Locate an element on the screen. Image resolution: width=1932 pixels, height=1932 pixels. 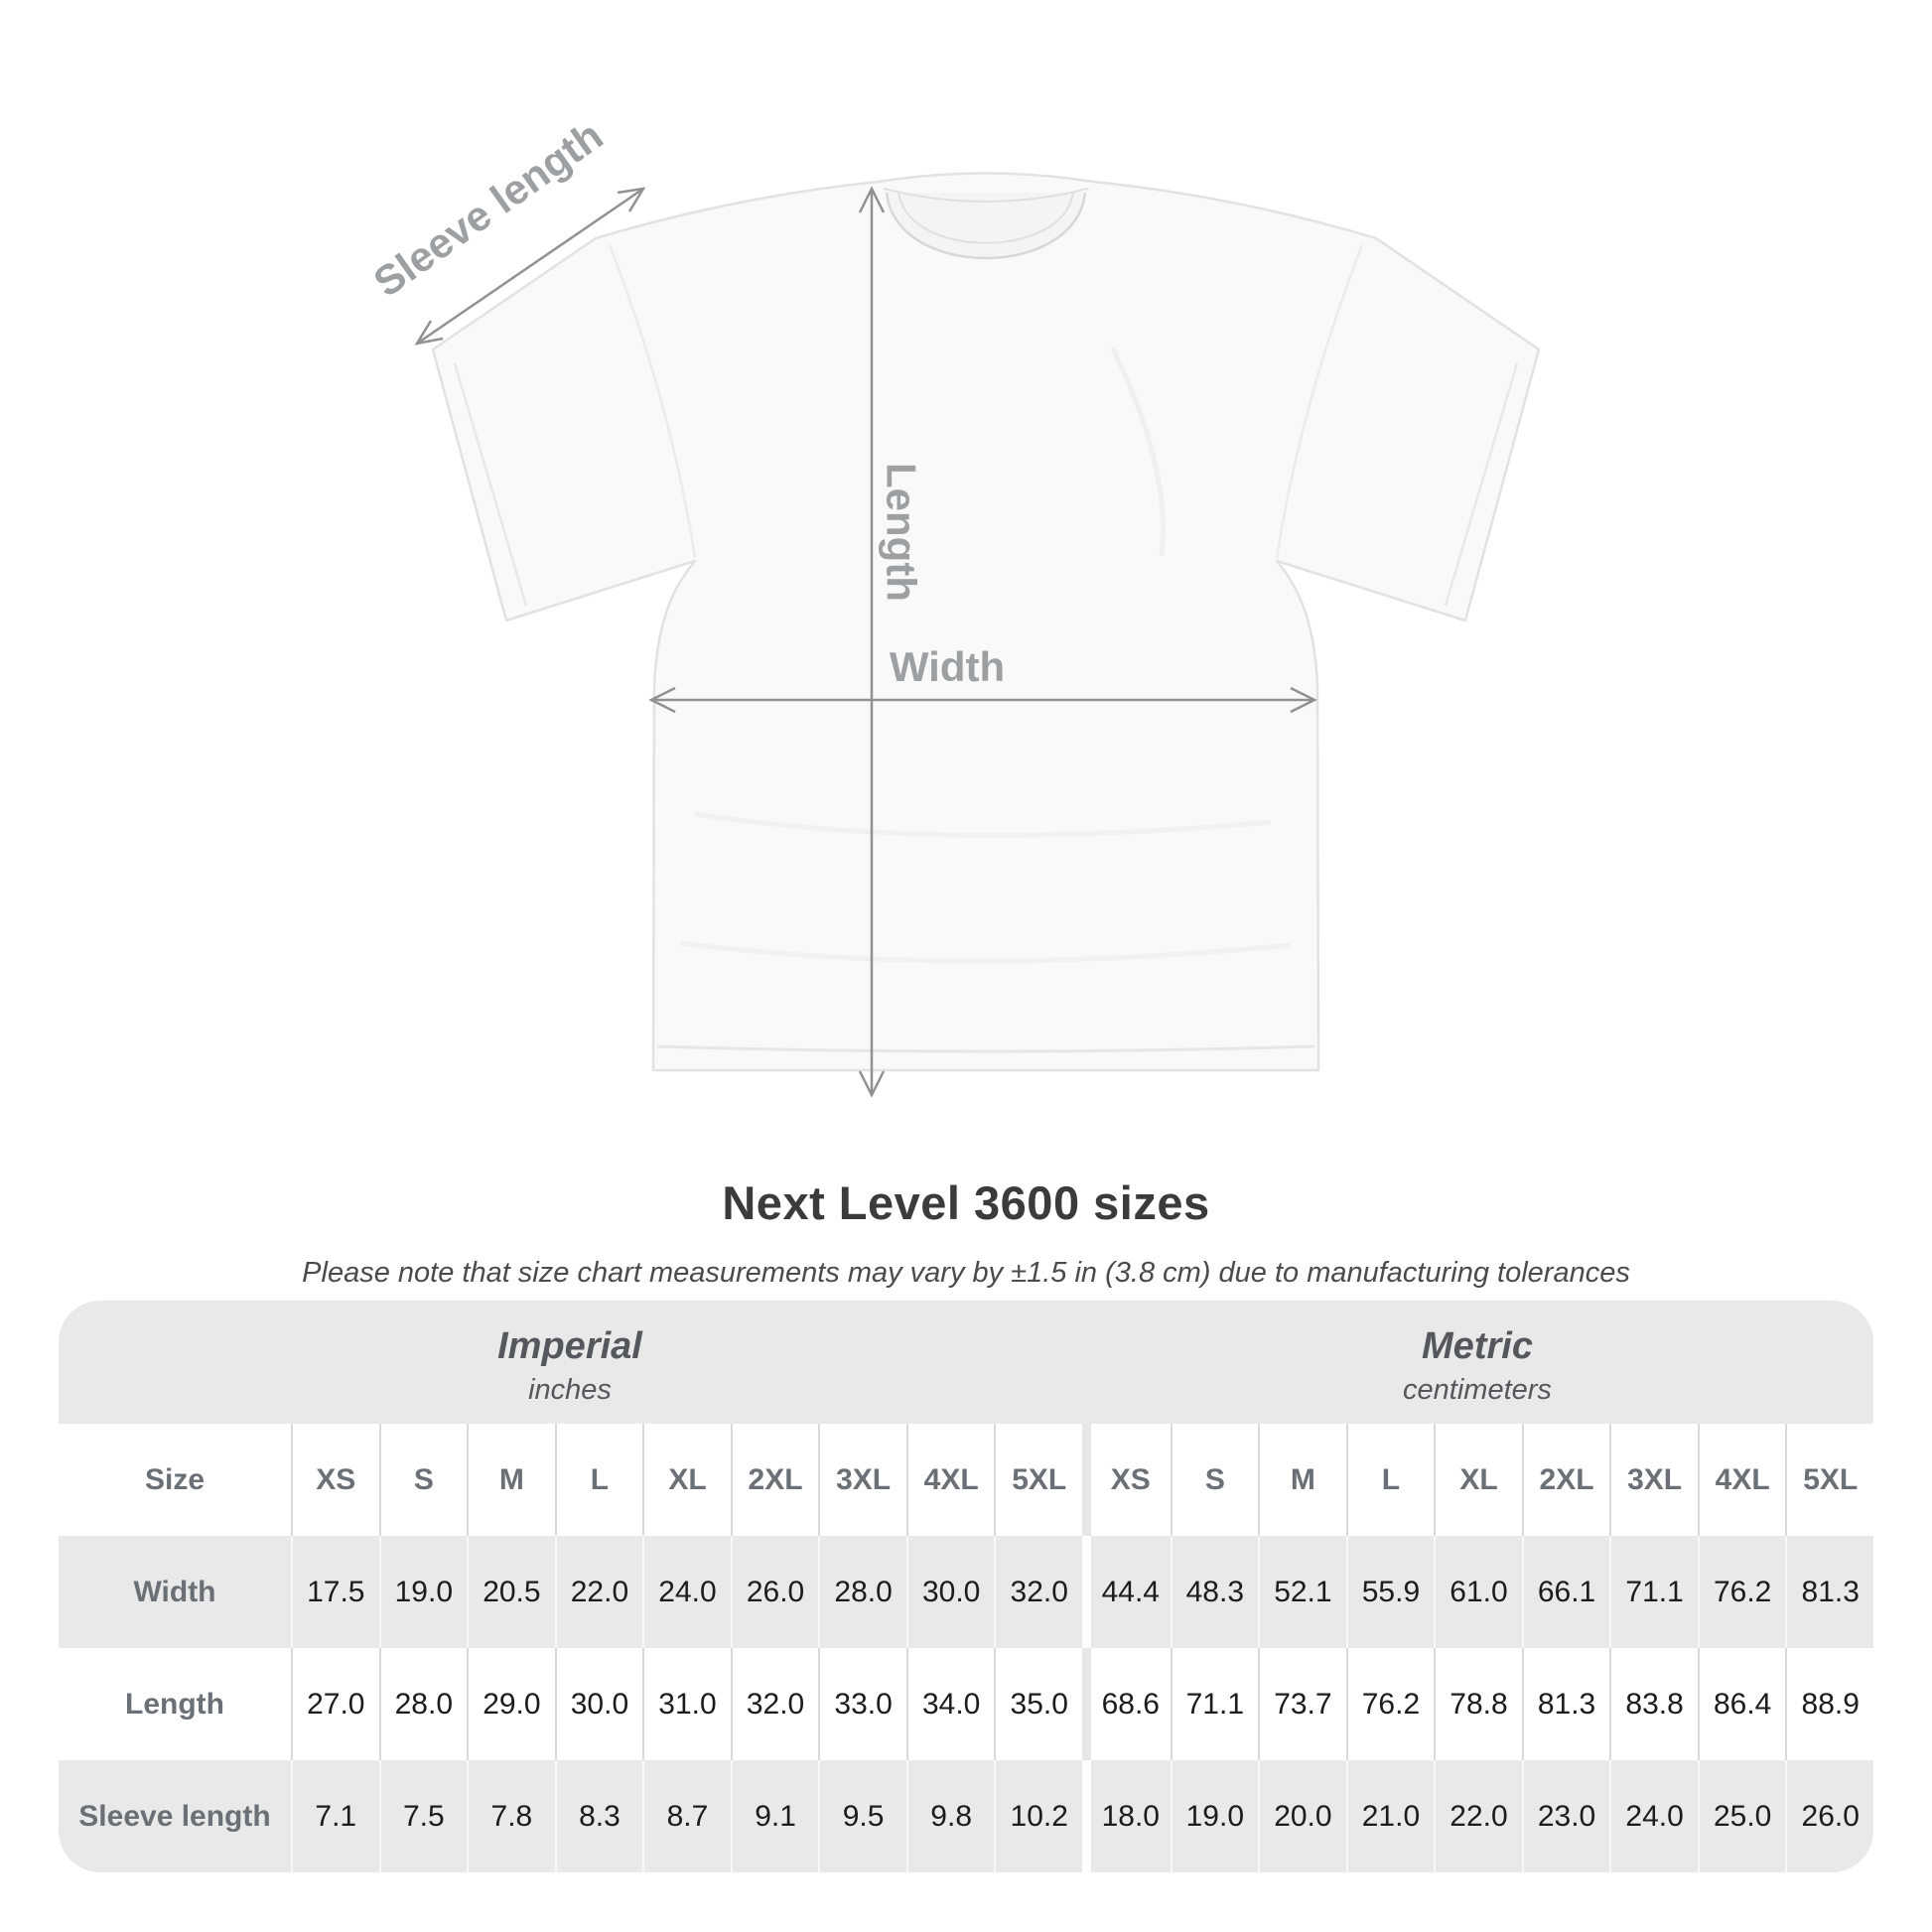
column-header-size: Size is located at coordinates (175, 1479).